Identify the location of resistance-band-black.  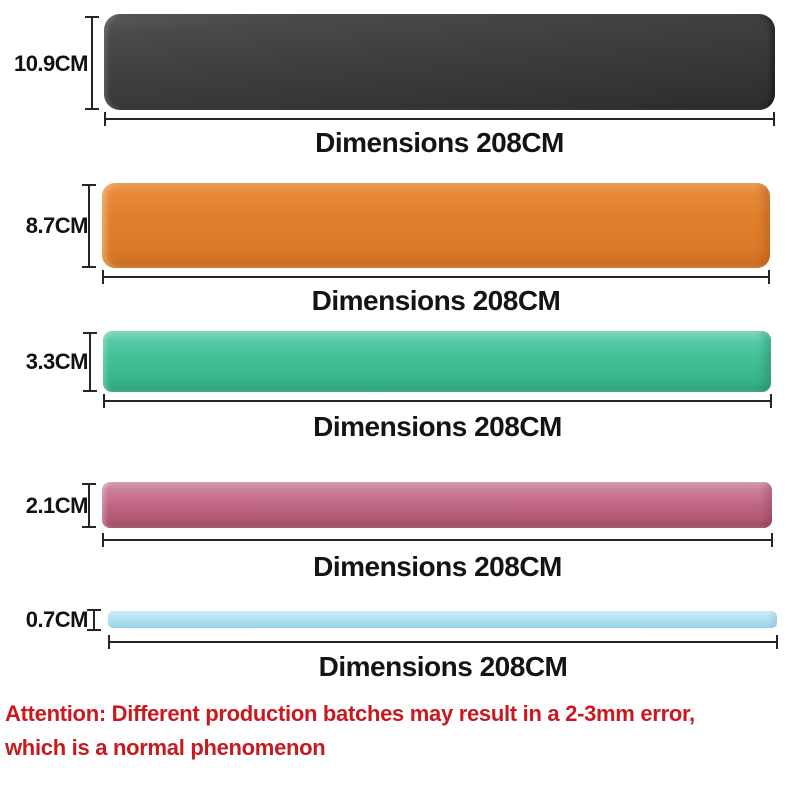
(439, 62).